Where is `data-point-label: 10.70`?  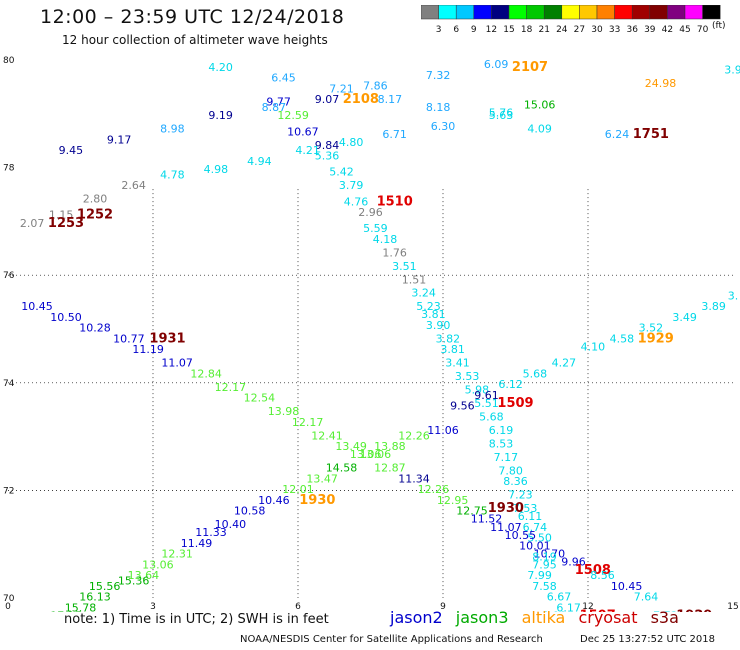
data-point-label: 10.70 is located at coordinates (550, 554).